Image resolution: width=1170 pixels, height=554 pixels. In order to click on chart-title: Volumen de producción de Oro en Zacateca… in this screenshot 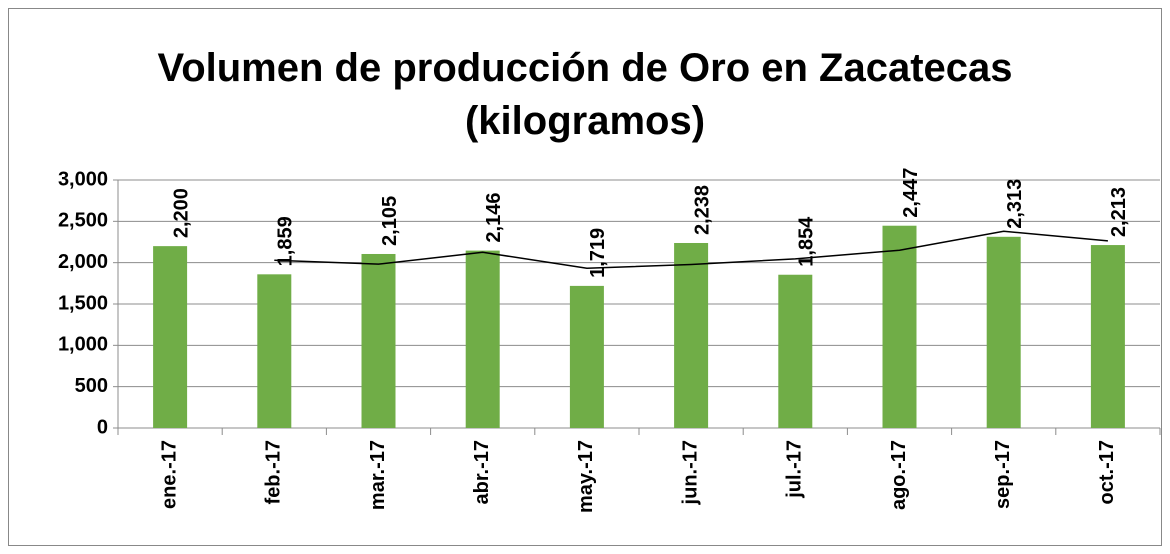, I will do `click(585, 94)`.